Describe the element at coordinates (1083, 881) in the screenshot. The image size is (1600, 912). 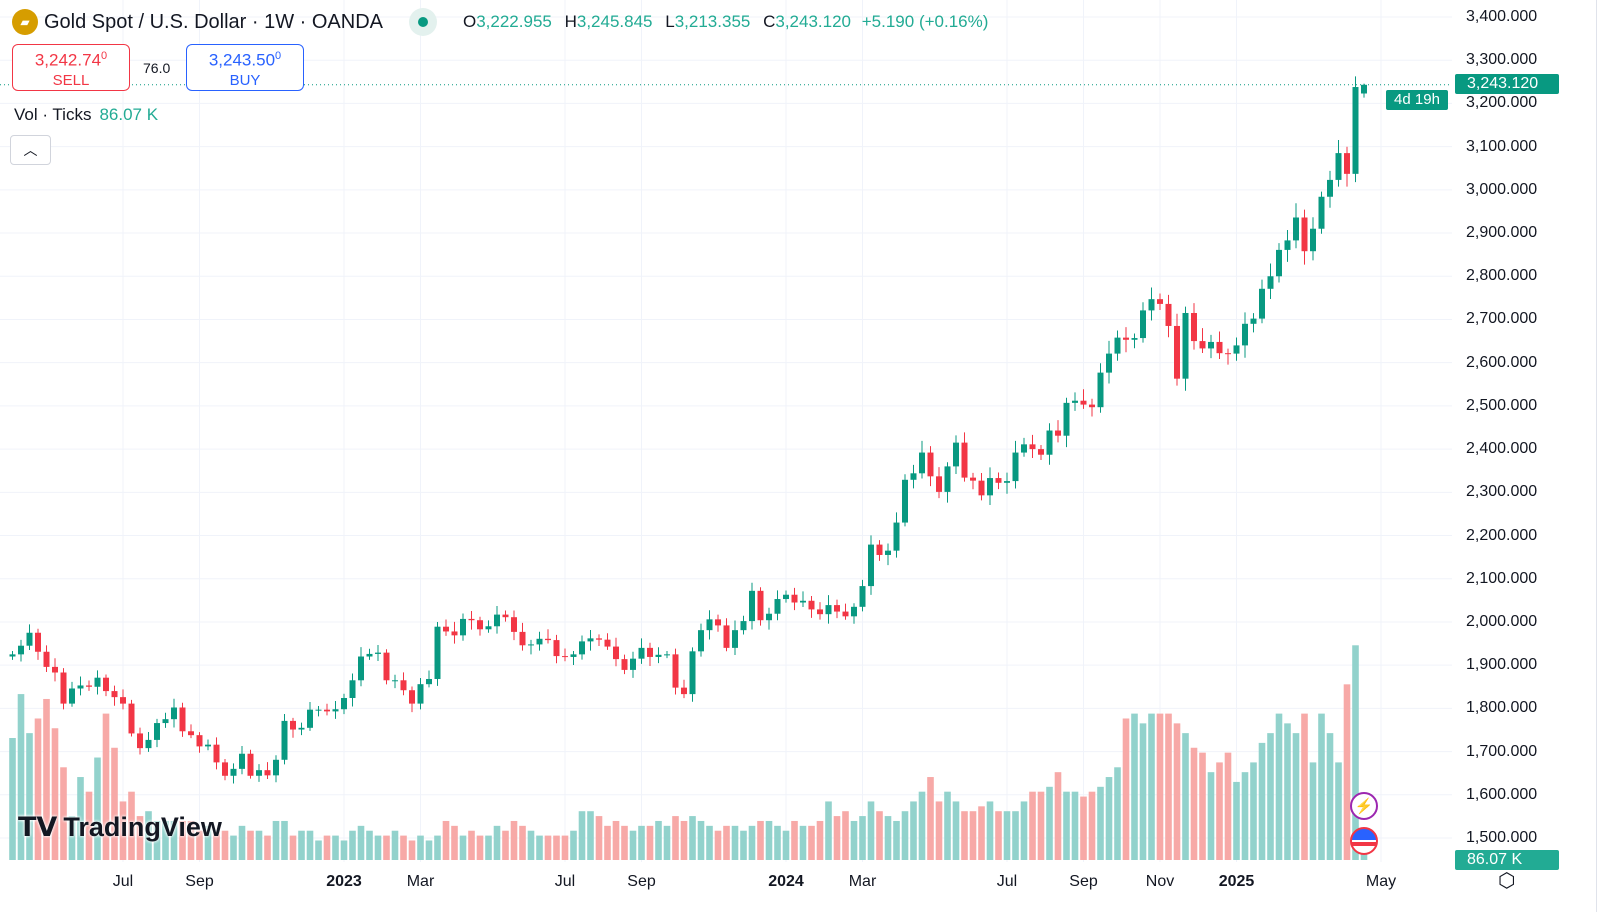
I see `time-tick-label: Sep` at that location.